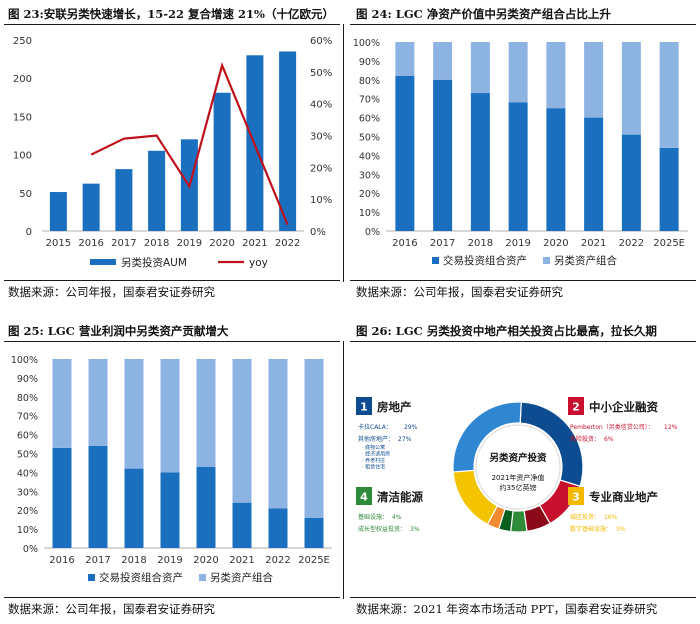 The image size is (700, 624). Describe the element at coordinates (90, 243) in the screenshot. I see `fig23-xtick-label: 2016` at that location.